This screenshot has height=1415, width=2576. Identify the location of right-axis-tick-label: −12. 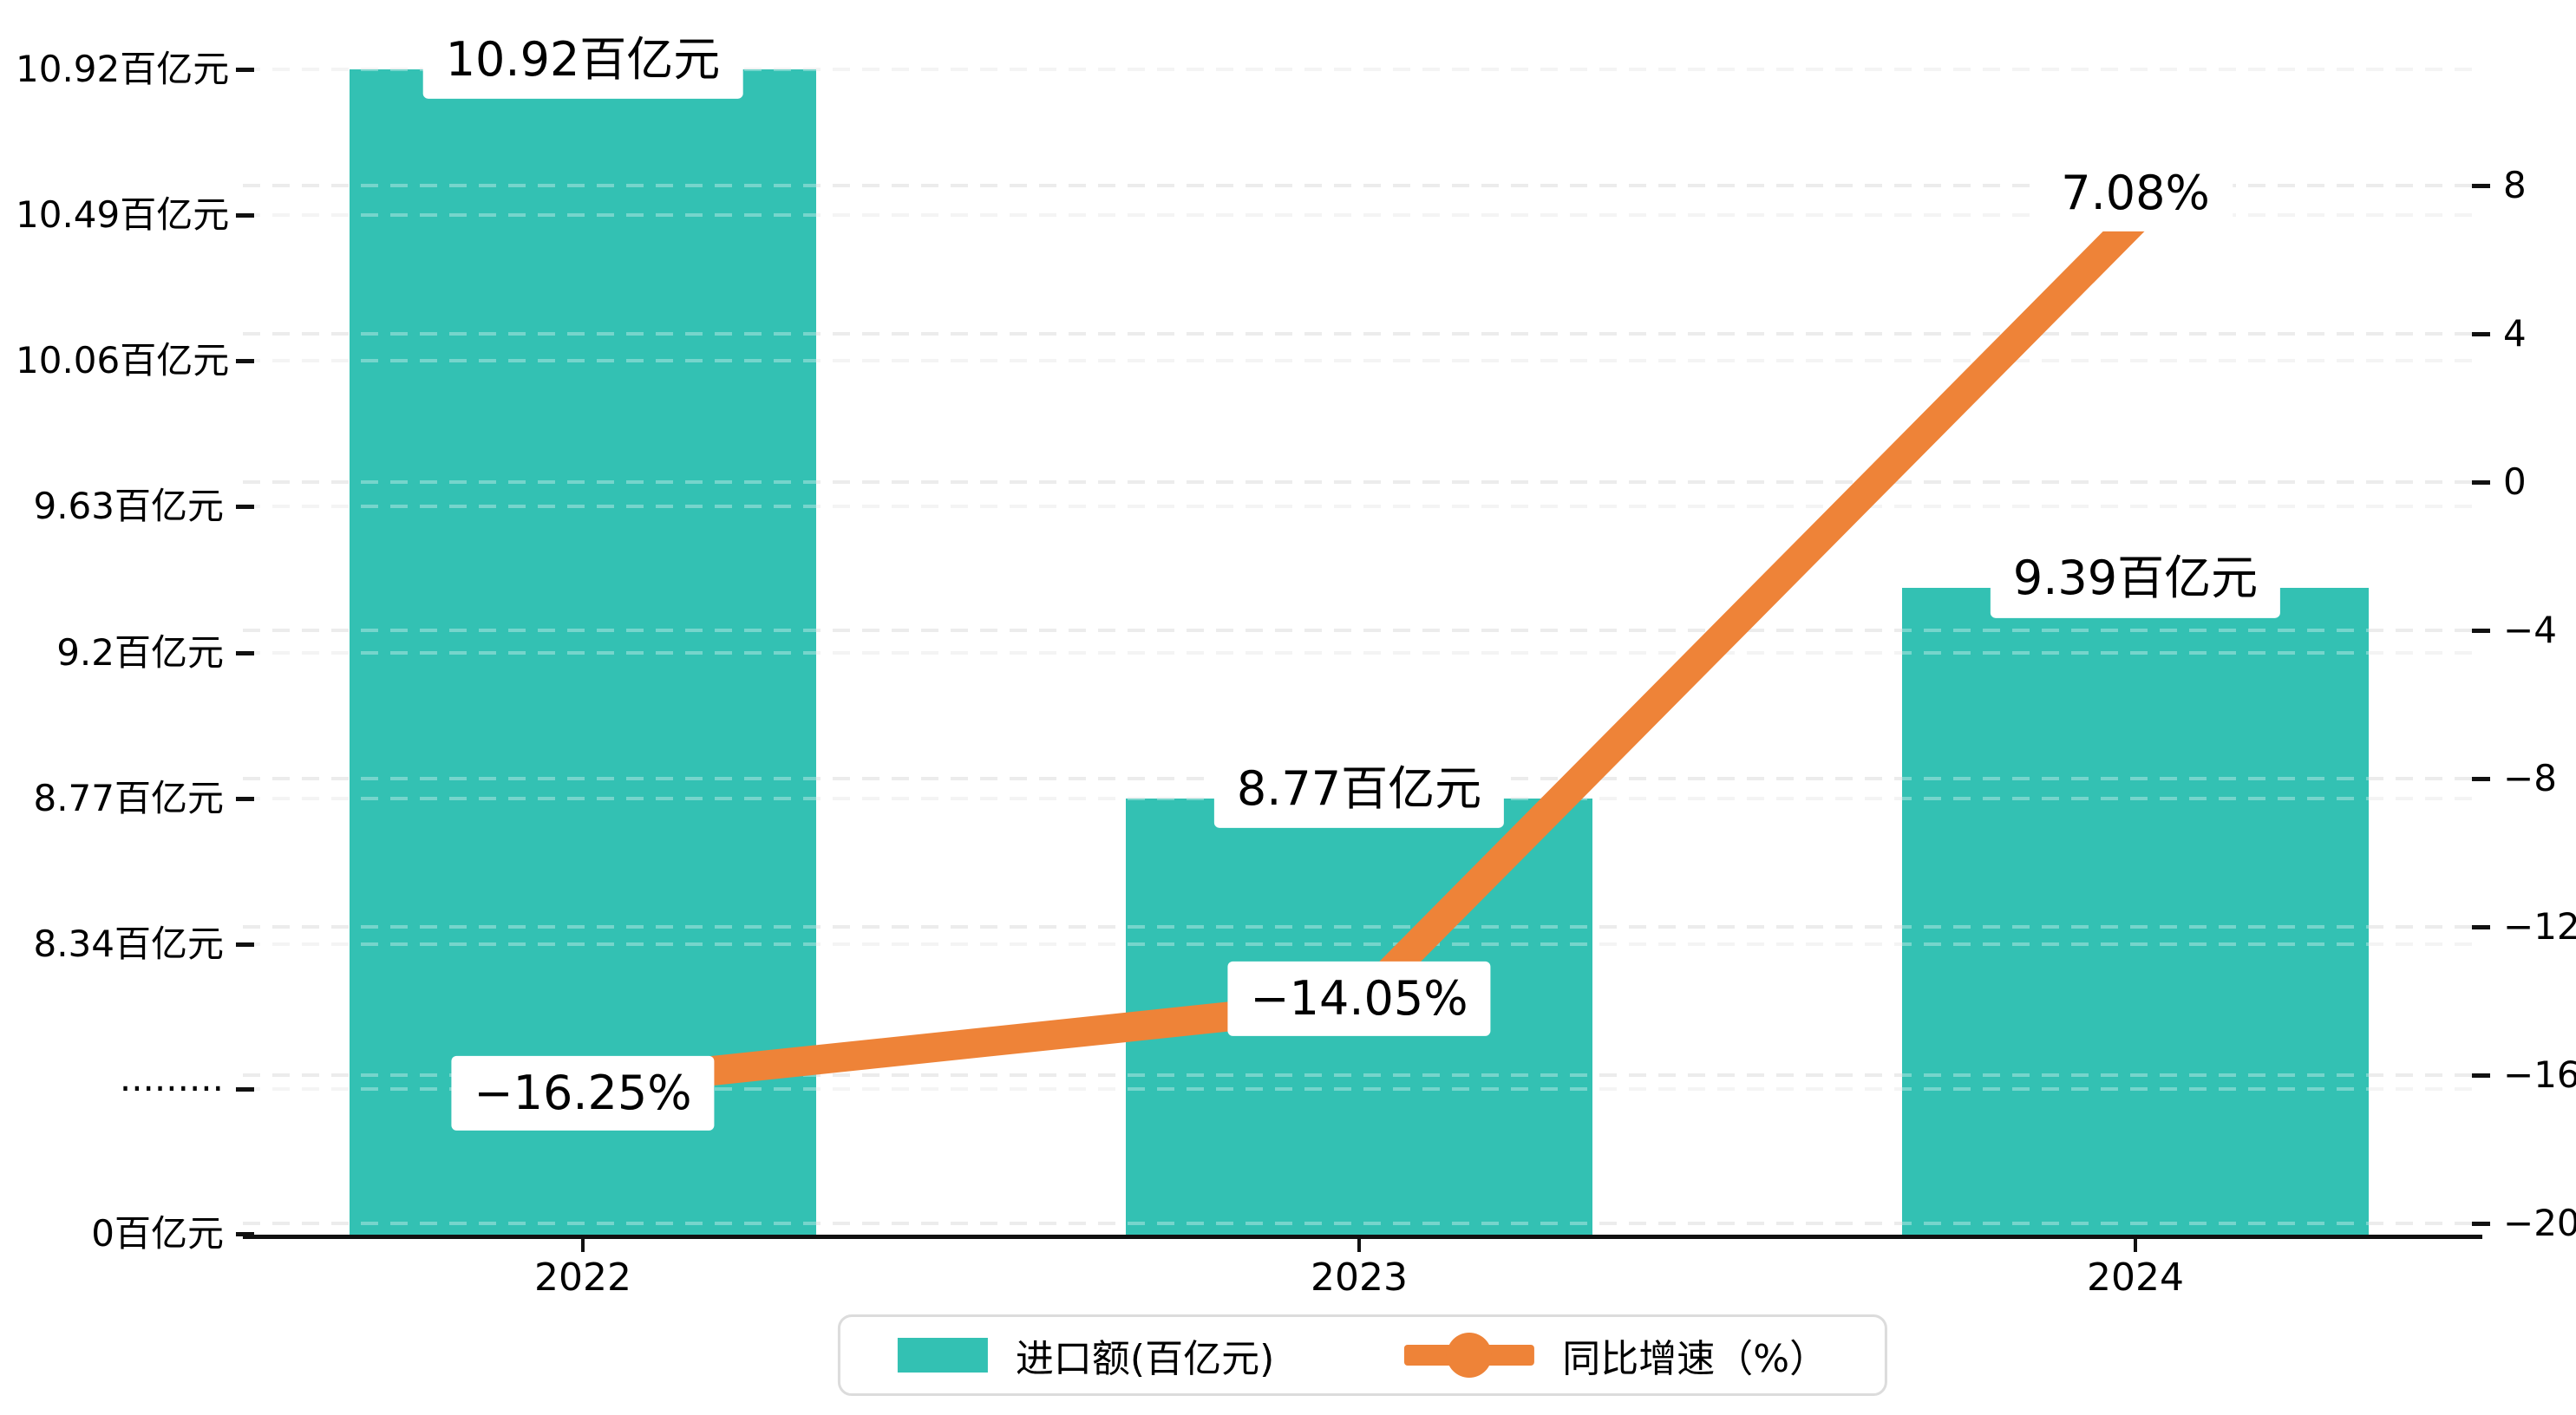
(2539, 926).